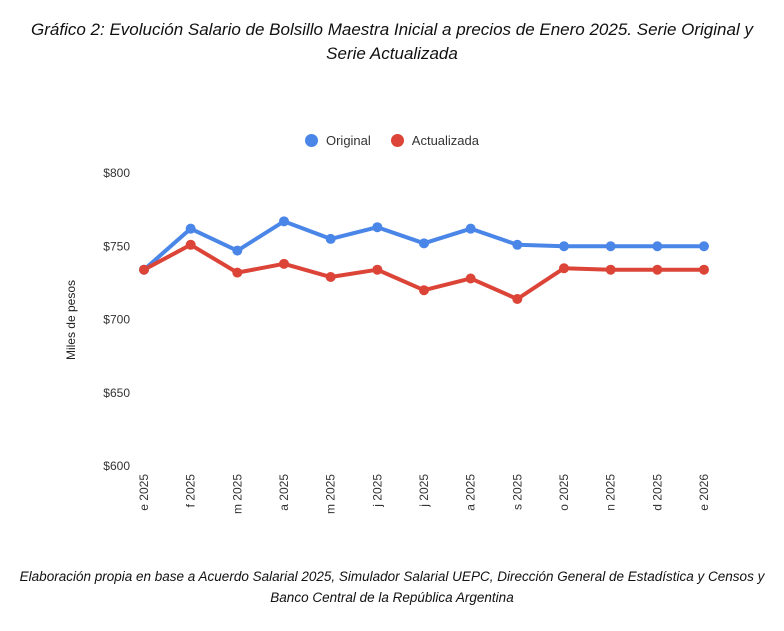 This screenshot has width=784, height=631. Describe the element at coordinates (116, 466) in the screenshot. I see `y-tick-label: $600` at that location.